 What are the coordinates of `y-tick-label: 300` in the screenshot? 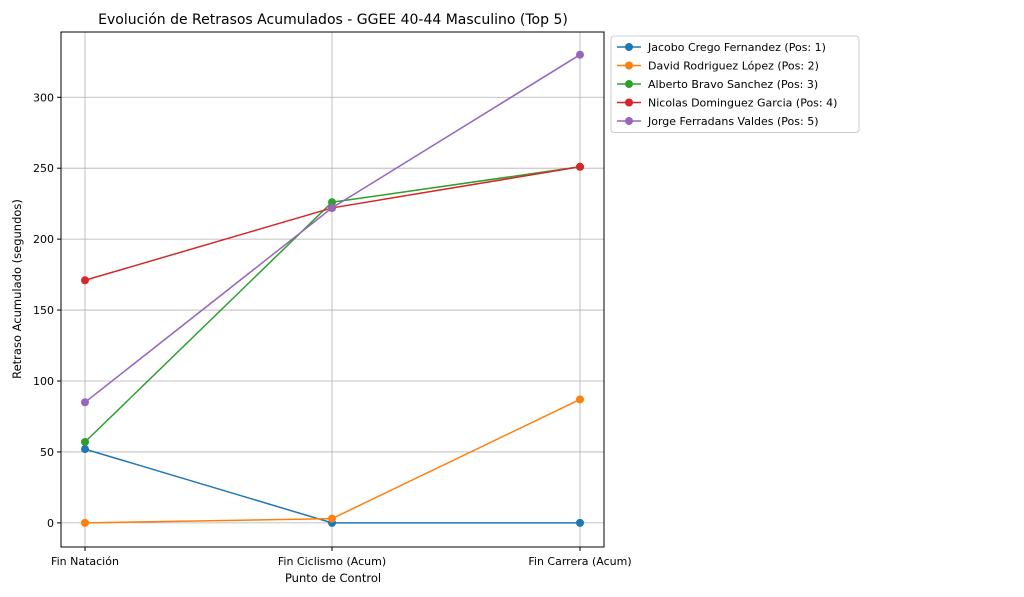 It's located at (43, 97).